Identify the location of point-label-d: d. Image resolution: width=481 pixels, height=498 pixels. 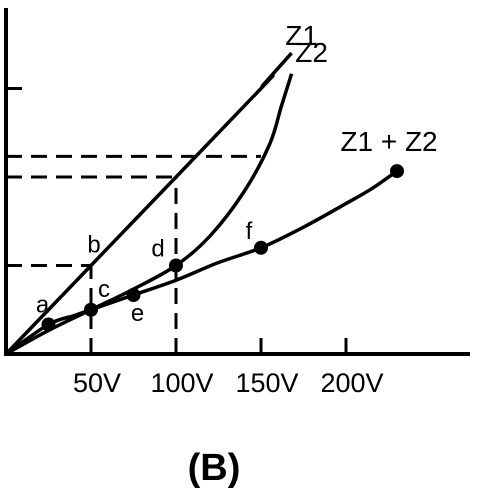
(157, 249).